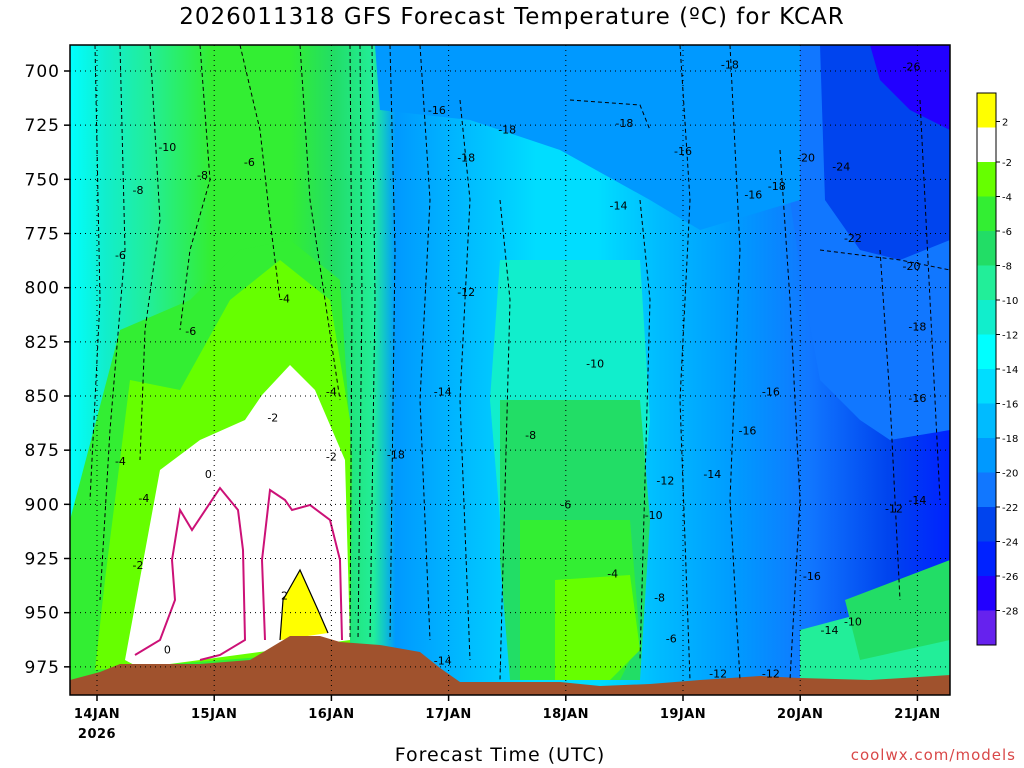 This screenshot has height=768, width=1024. What do you see at coordinates (1010, 336) in the screenshot?
I see `colorbar-tick-label: -12` at bounding box center [1010, 336].